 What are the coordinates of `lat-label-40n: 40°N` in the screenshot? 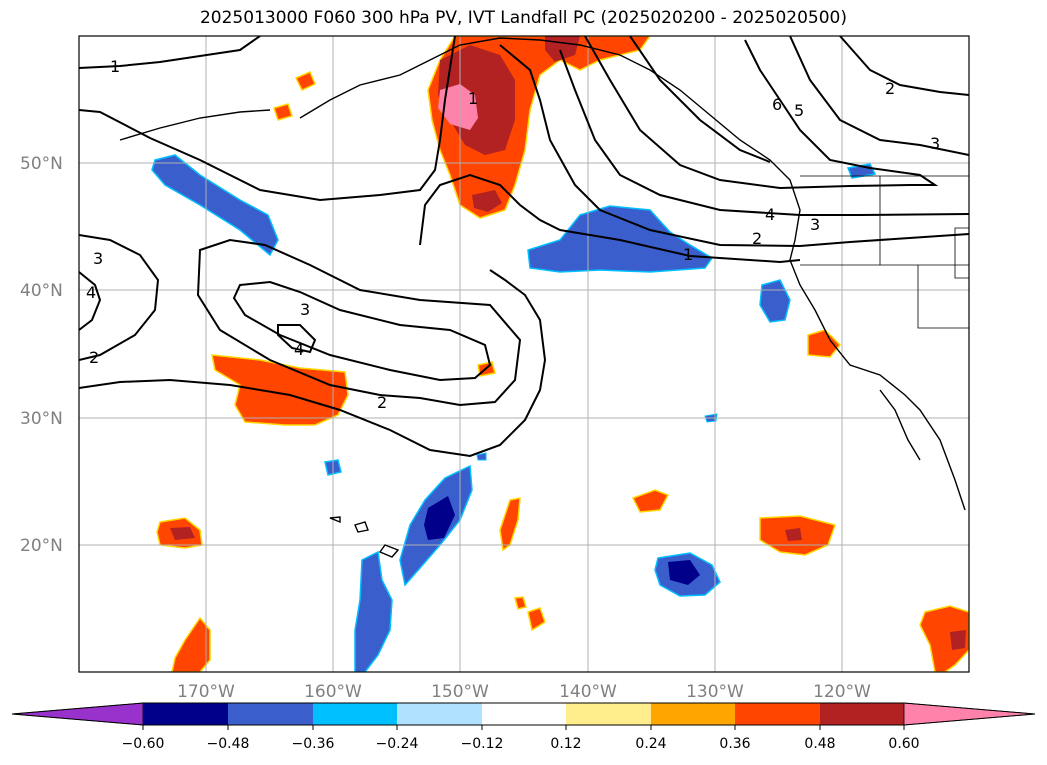 It's located at (41, 291).